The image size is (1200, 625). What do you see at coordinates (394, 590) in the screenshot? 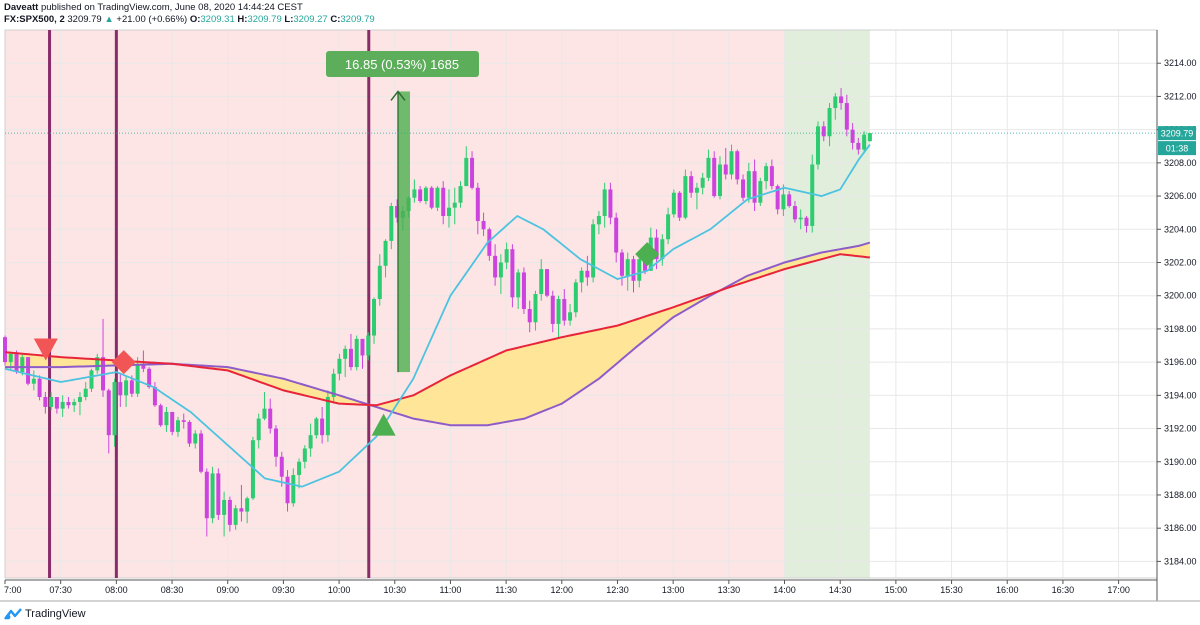
I see `x-tick-label: 10:30` at bounding box center [394, 590].